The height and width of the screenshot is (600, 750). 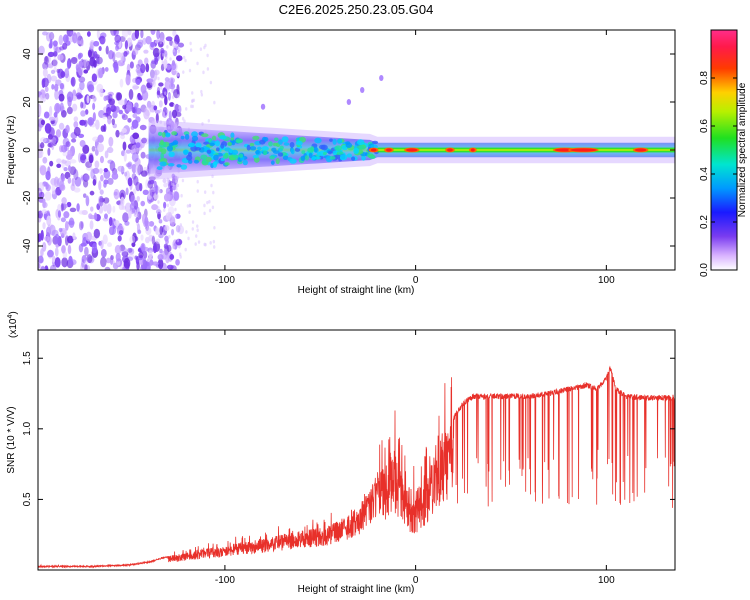 I want to click on spectrogram-x-tick-label: 0, so click(x=416, y=280).